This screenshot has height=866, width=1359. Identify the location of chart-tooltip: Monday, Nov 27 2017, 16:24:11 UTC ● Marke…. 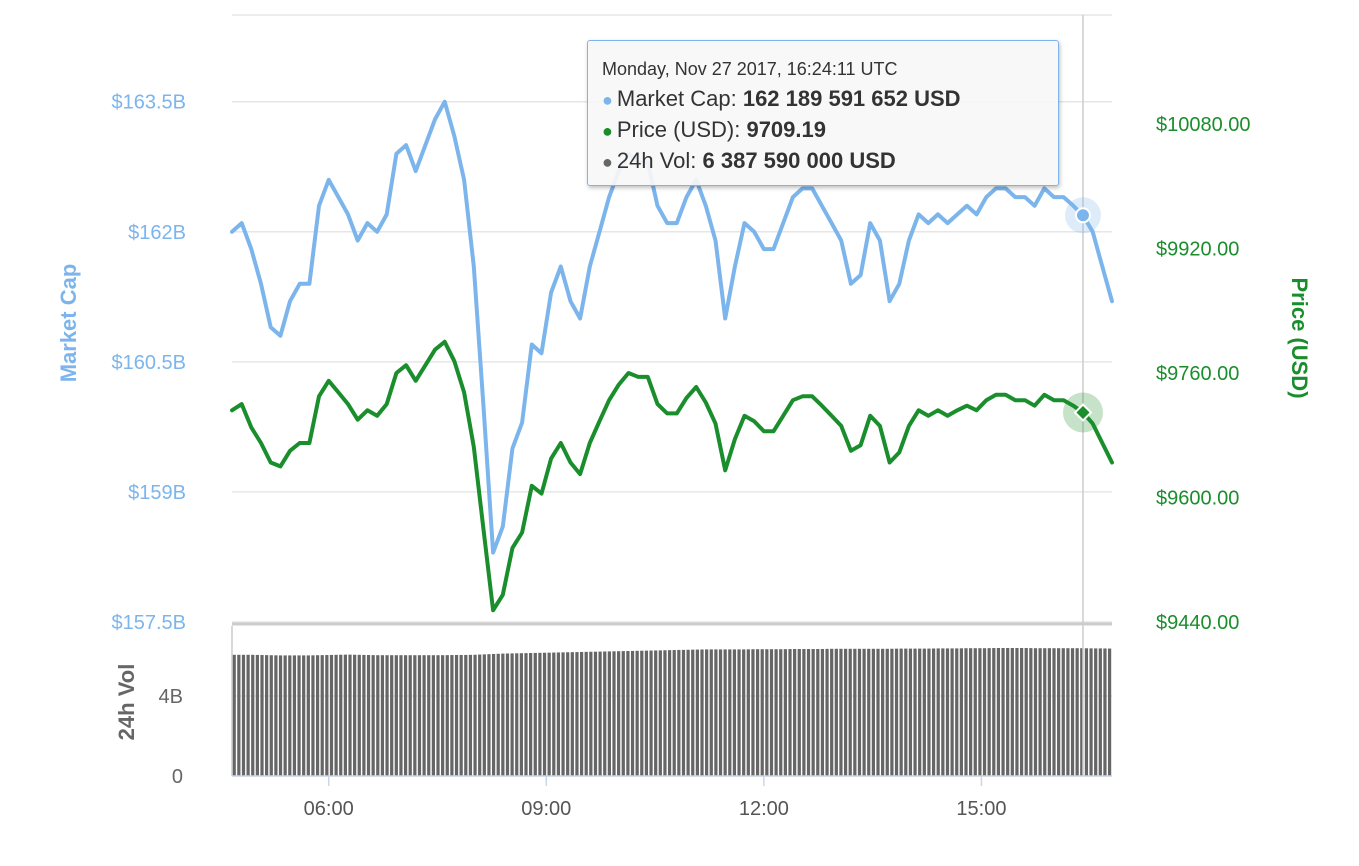
(823, 113).